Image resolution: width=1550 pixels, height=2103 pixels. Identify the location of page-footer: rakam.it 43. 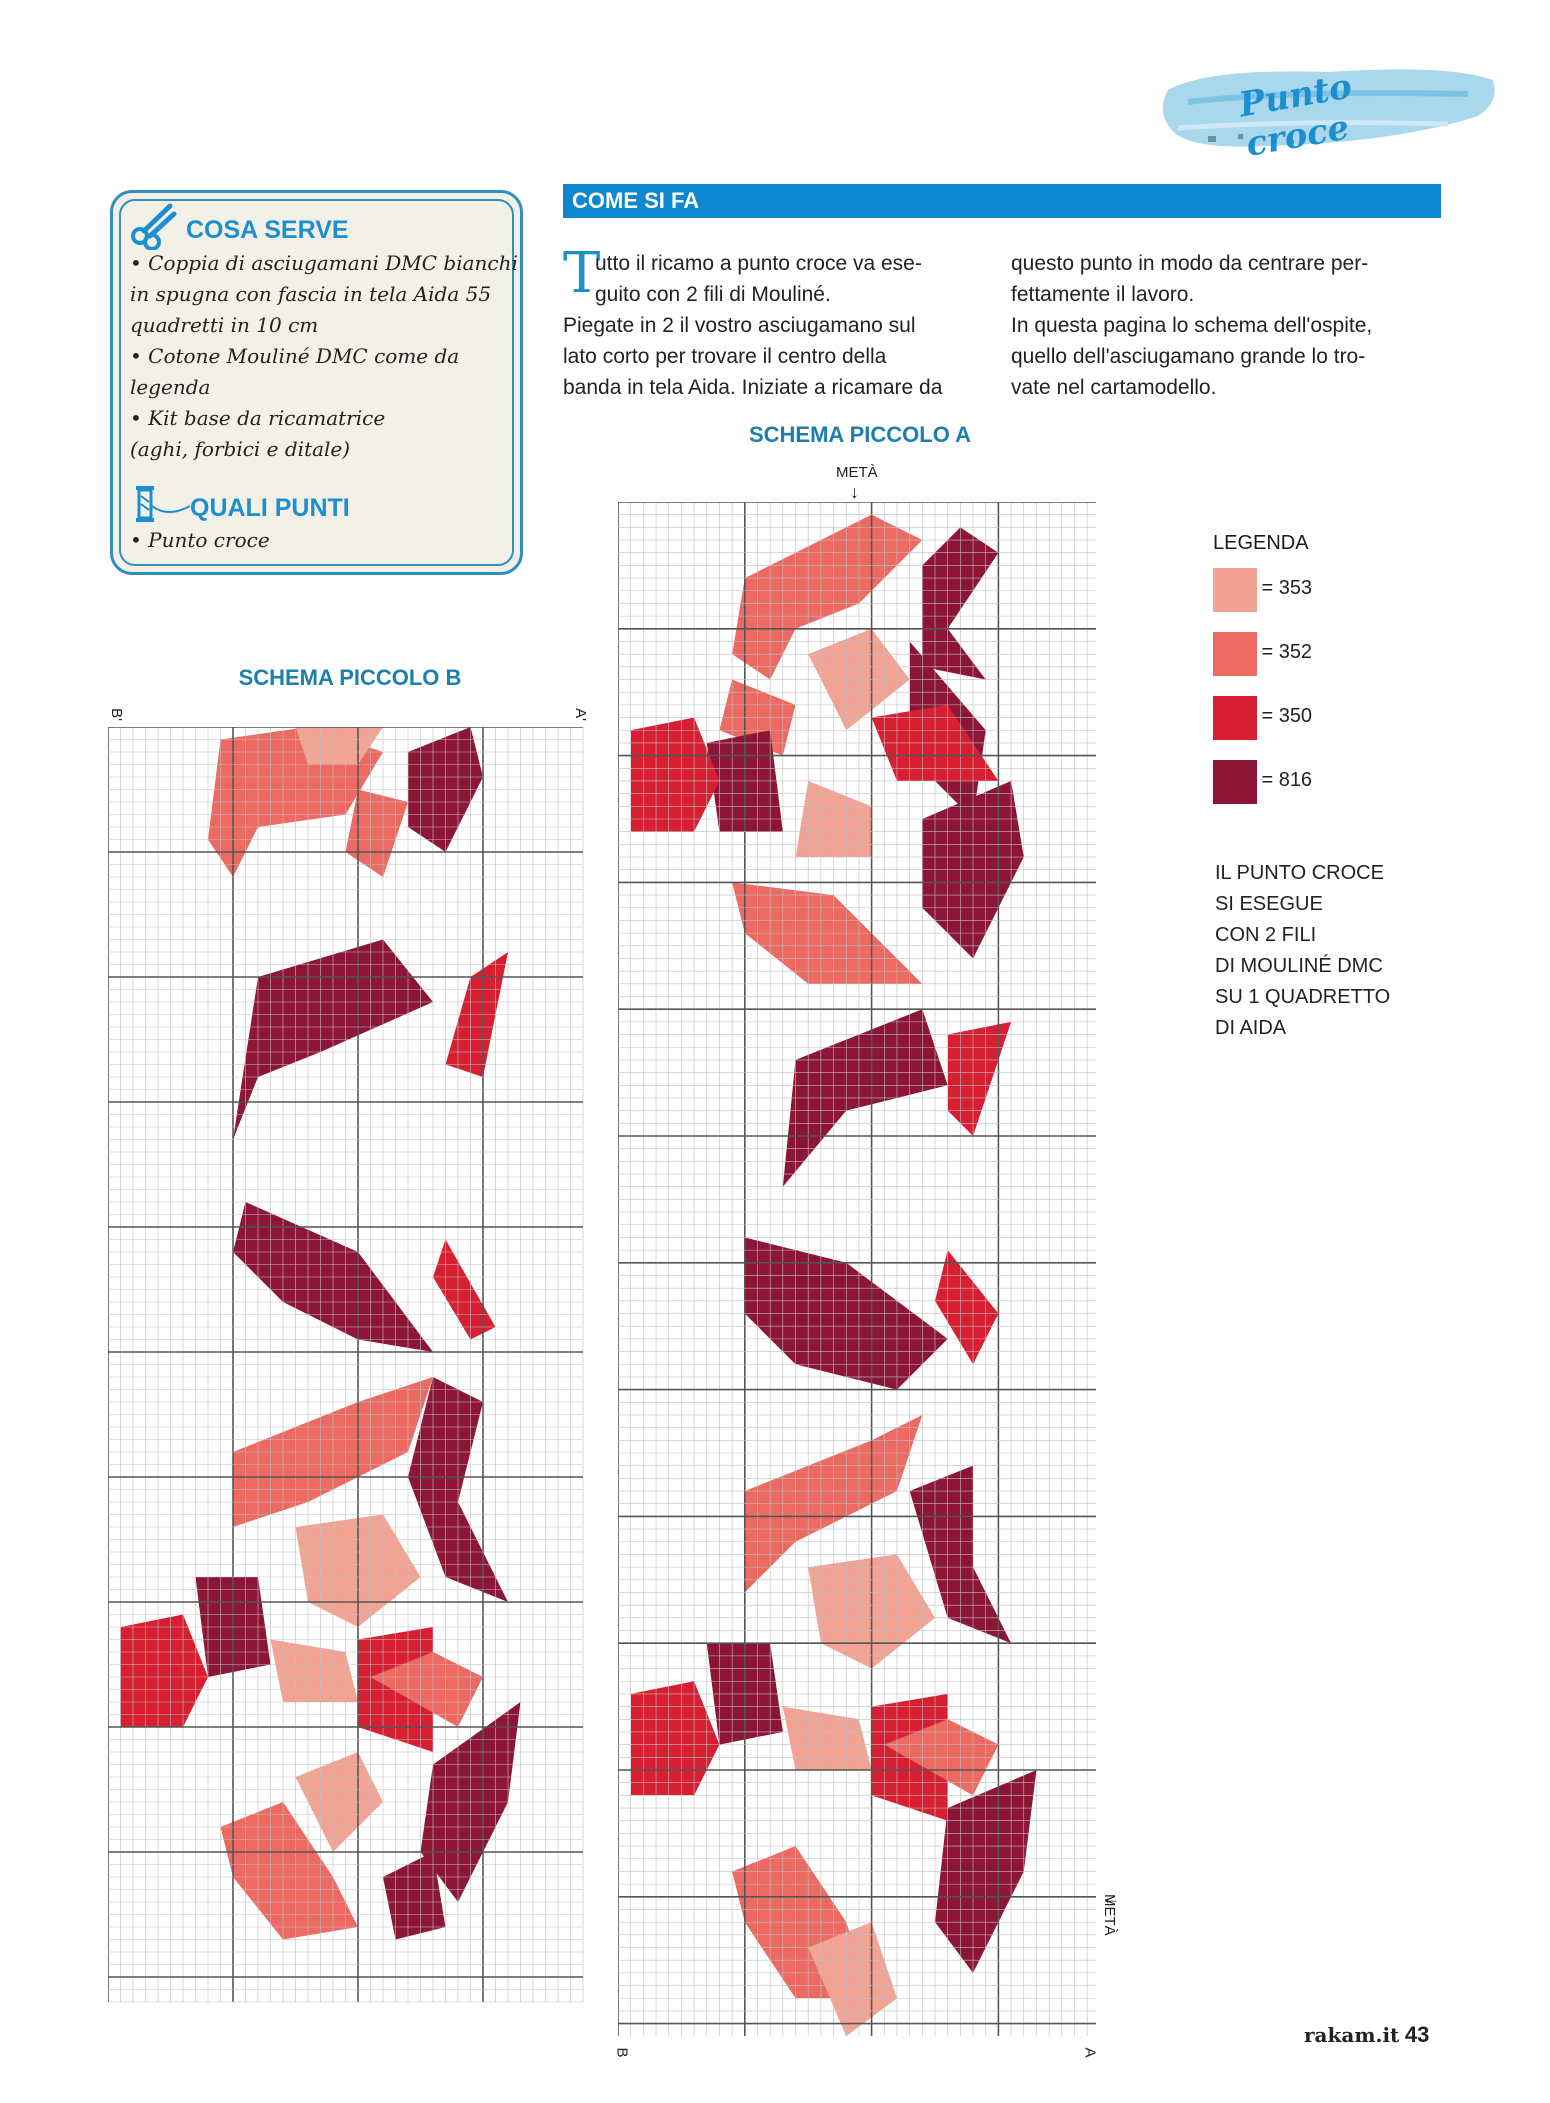
(1366, 2035).